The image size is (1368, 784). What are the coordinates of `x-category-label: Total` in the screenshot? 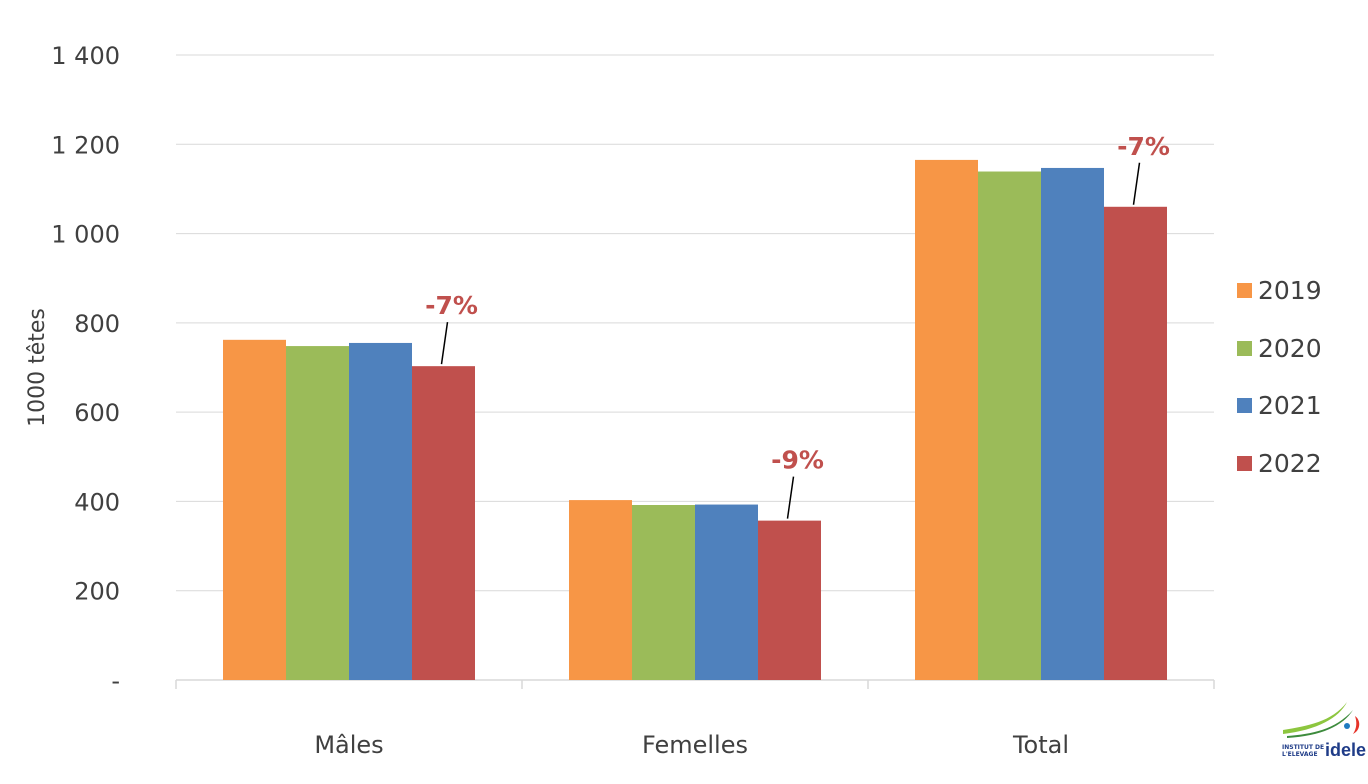 It's located at (1040, 745).